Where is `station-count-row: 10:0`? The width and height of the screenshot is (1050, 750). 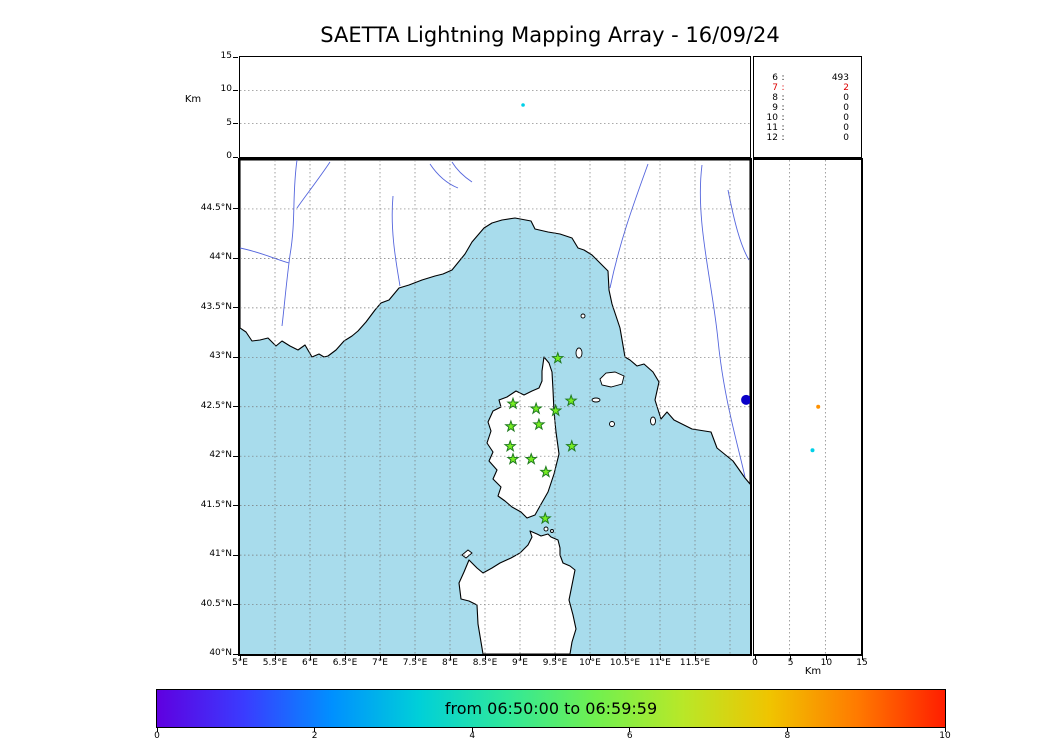 station-count-row: 10:0 is located at coordinates (807, 118).